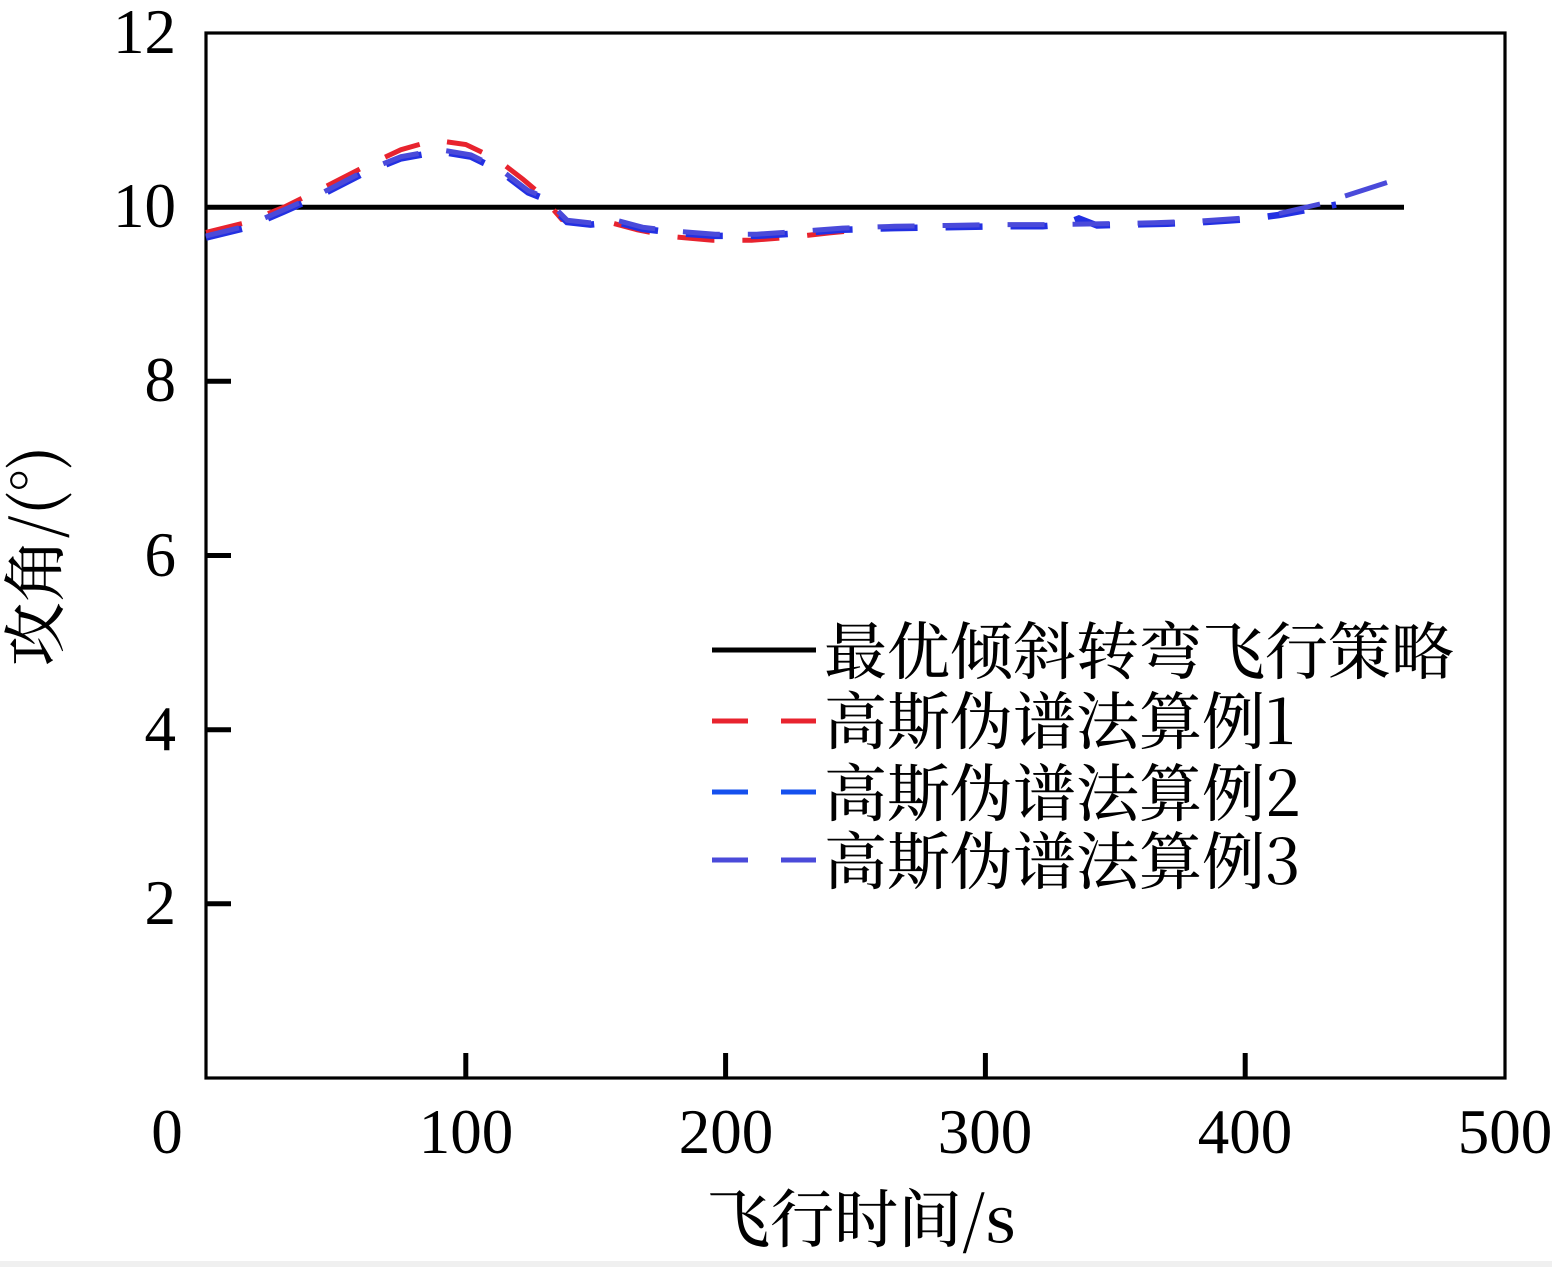  I want to click on svg-text: 400, so click(1245, 1132).